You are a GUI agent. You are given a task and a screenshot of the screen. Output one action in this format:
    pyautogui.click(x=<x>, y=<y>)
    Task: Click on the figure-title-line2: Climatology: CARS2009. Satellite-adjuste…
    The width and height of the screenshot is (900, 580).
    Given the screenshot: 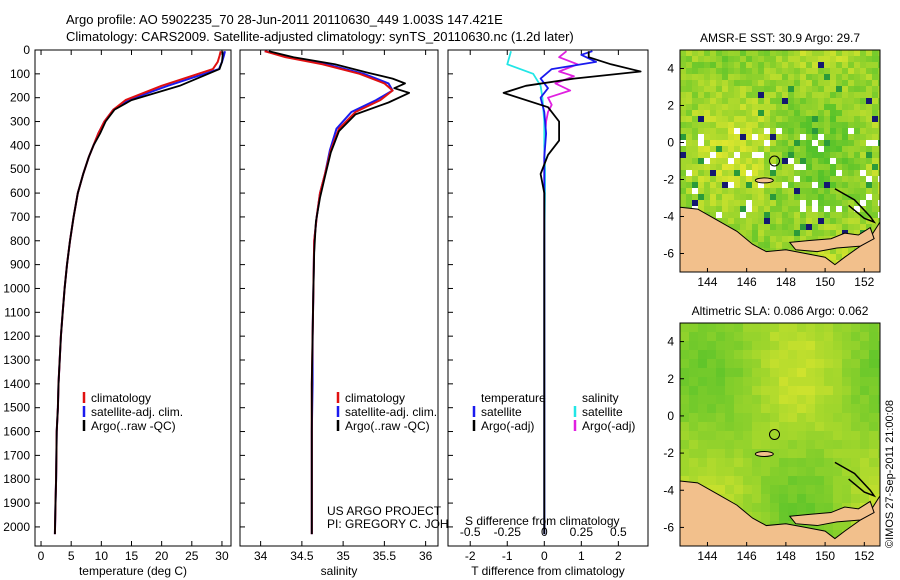 What is the action you would take?
    pyautogui.click(x=320, y=36)
    